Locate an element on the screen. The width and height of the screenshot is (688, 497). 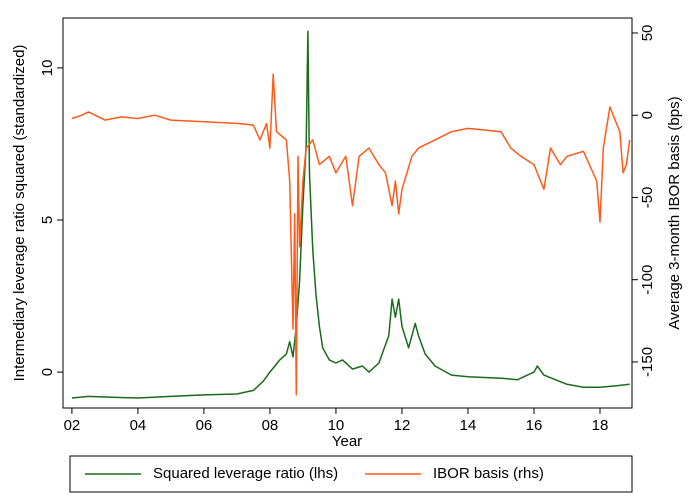
x-tick-label: 12 is located at coordinates (402, 425).